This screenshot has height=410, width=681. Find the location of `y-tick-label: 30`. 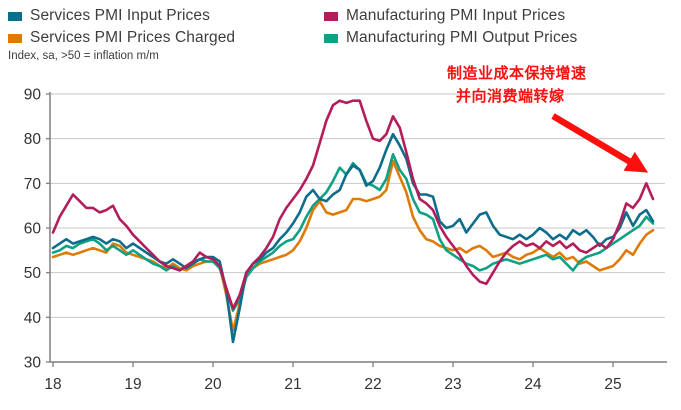

y-tick-label: 30 is located at coordinates (33, 363).